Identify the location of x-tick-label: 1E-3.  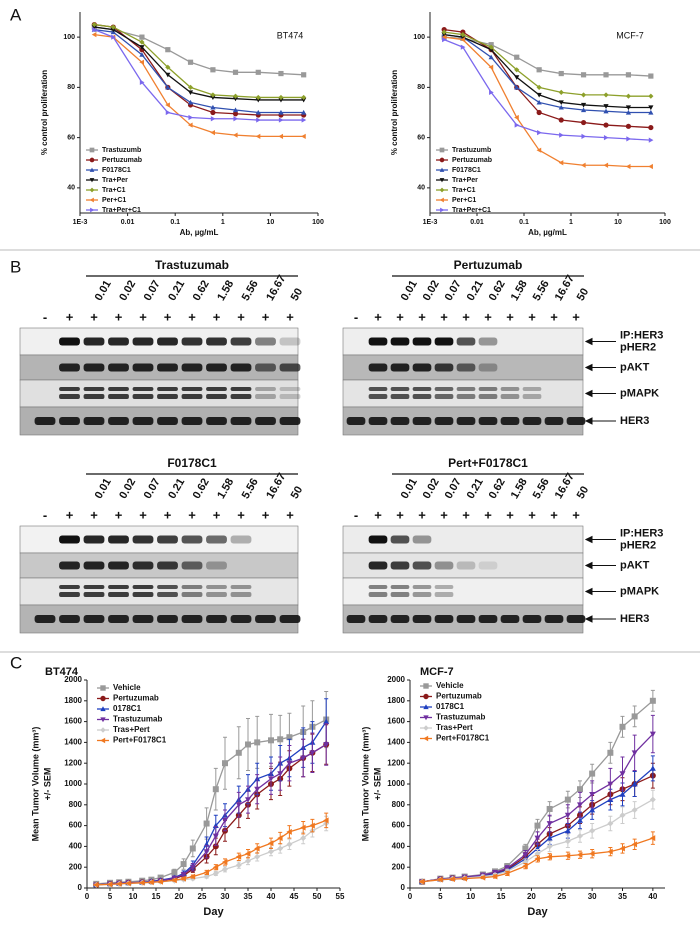
(430, 222).